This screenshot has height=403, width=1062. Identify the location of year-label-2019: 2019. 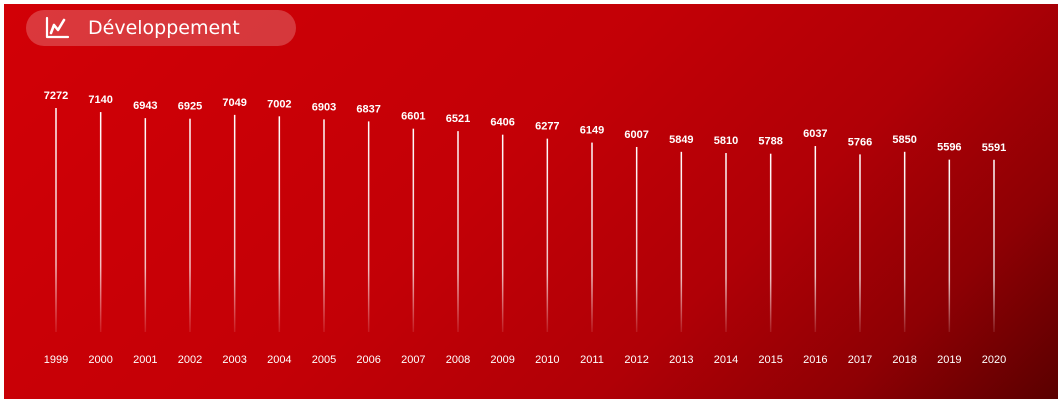
(949, 360).